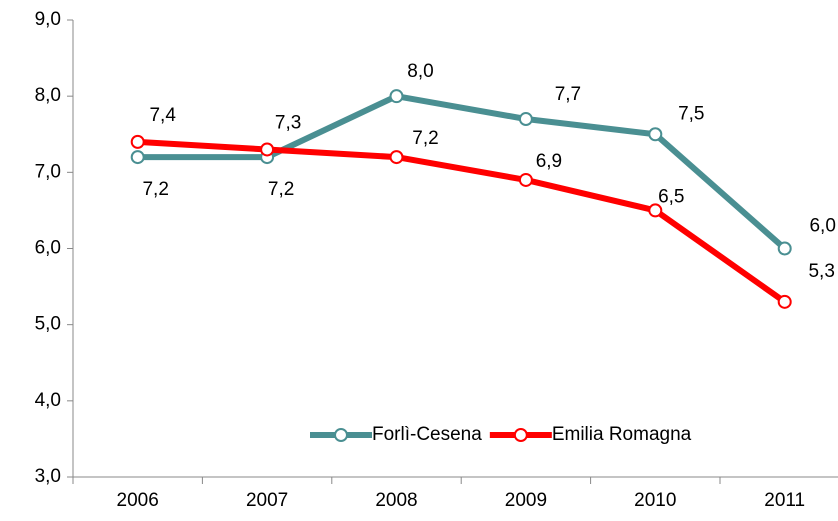 This screenshot has width=838, height=521. I want to click on data-label: 5,3, so click(821, 271).